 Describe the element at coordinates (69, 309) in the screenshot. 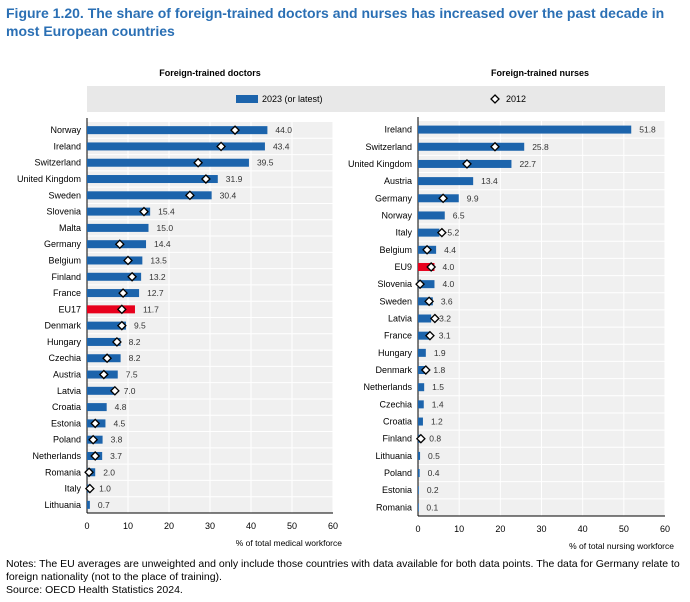

I see `category-label: EU17` at that location.